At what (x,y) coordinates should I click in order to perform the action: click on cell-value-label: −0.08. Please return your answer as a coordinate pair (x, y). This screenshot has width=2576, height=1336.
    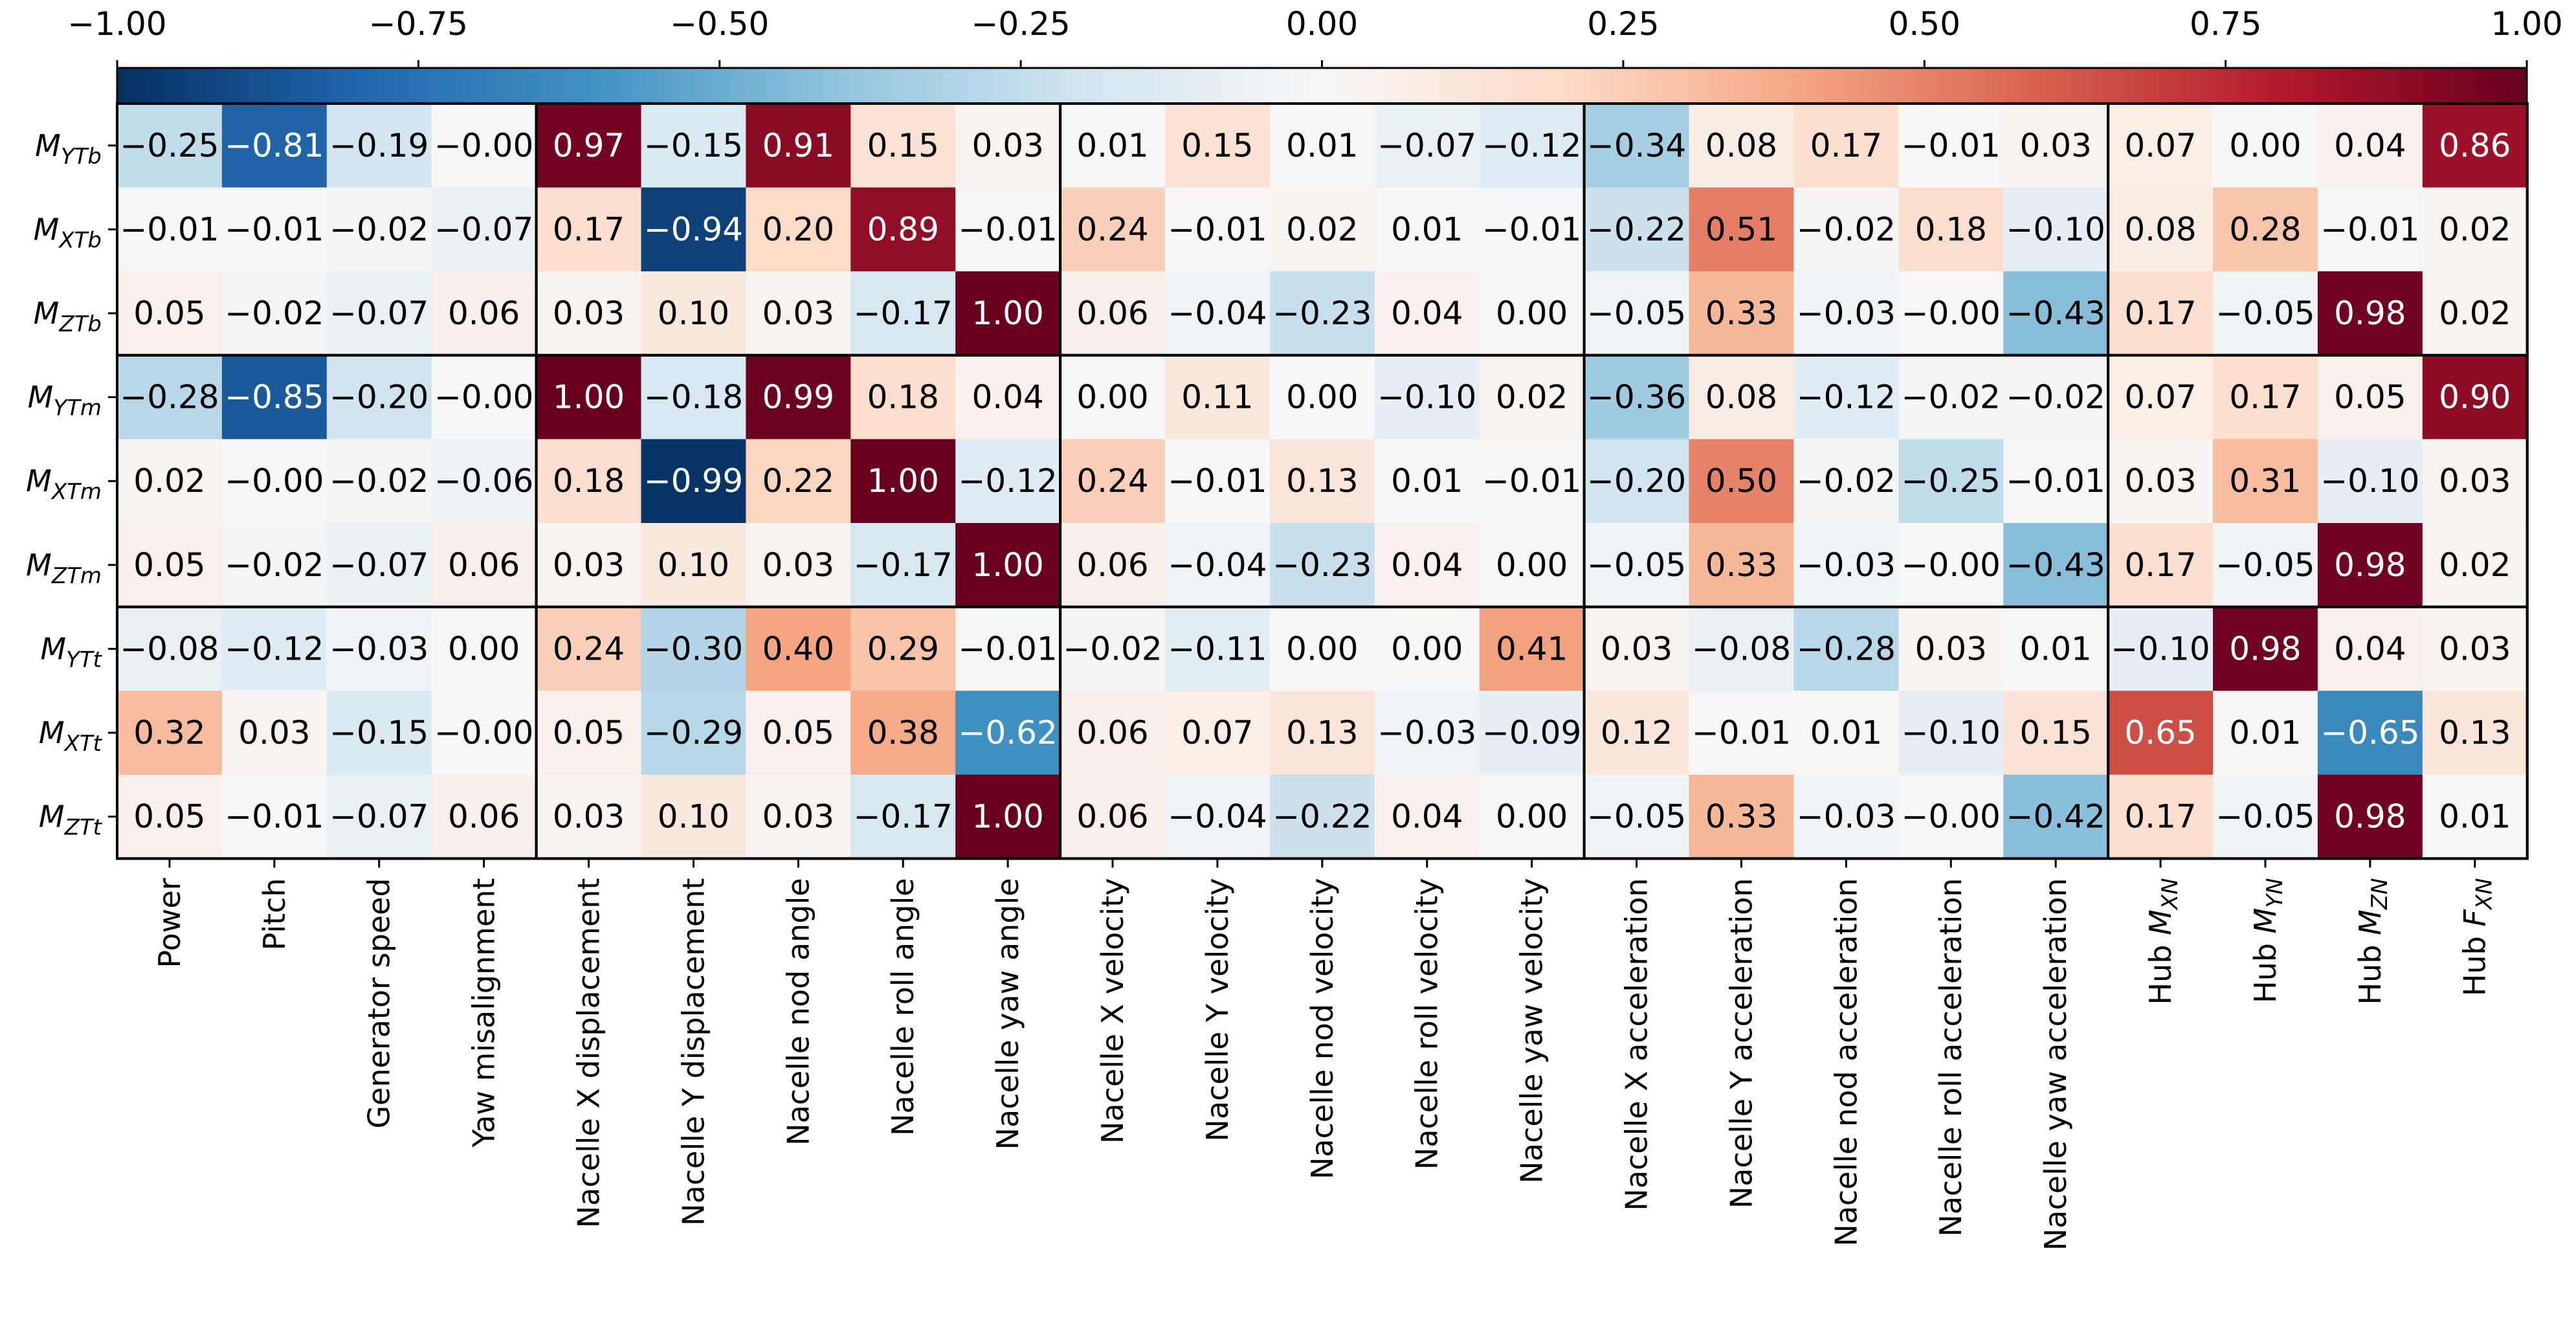
    Looking at the image, I should click on (169, 648).